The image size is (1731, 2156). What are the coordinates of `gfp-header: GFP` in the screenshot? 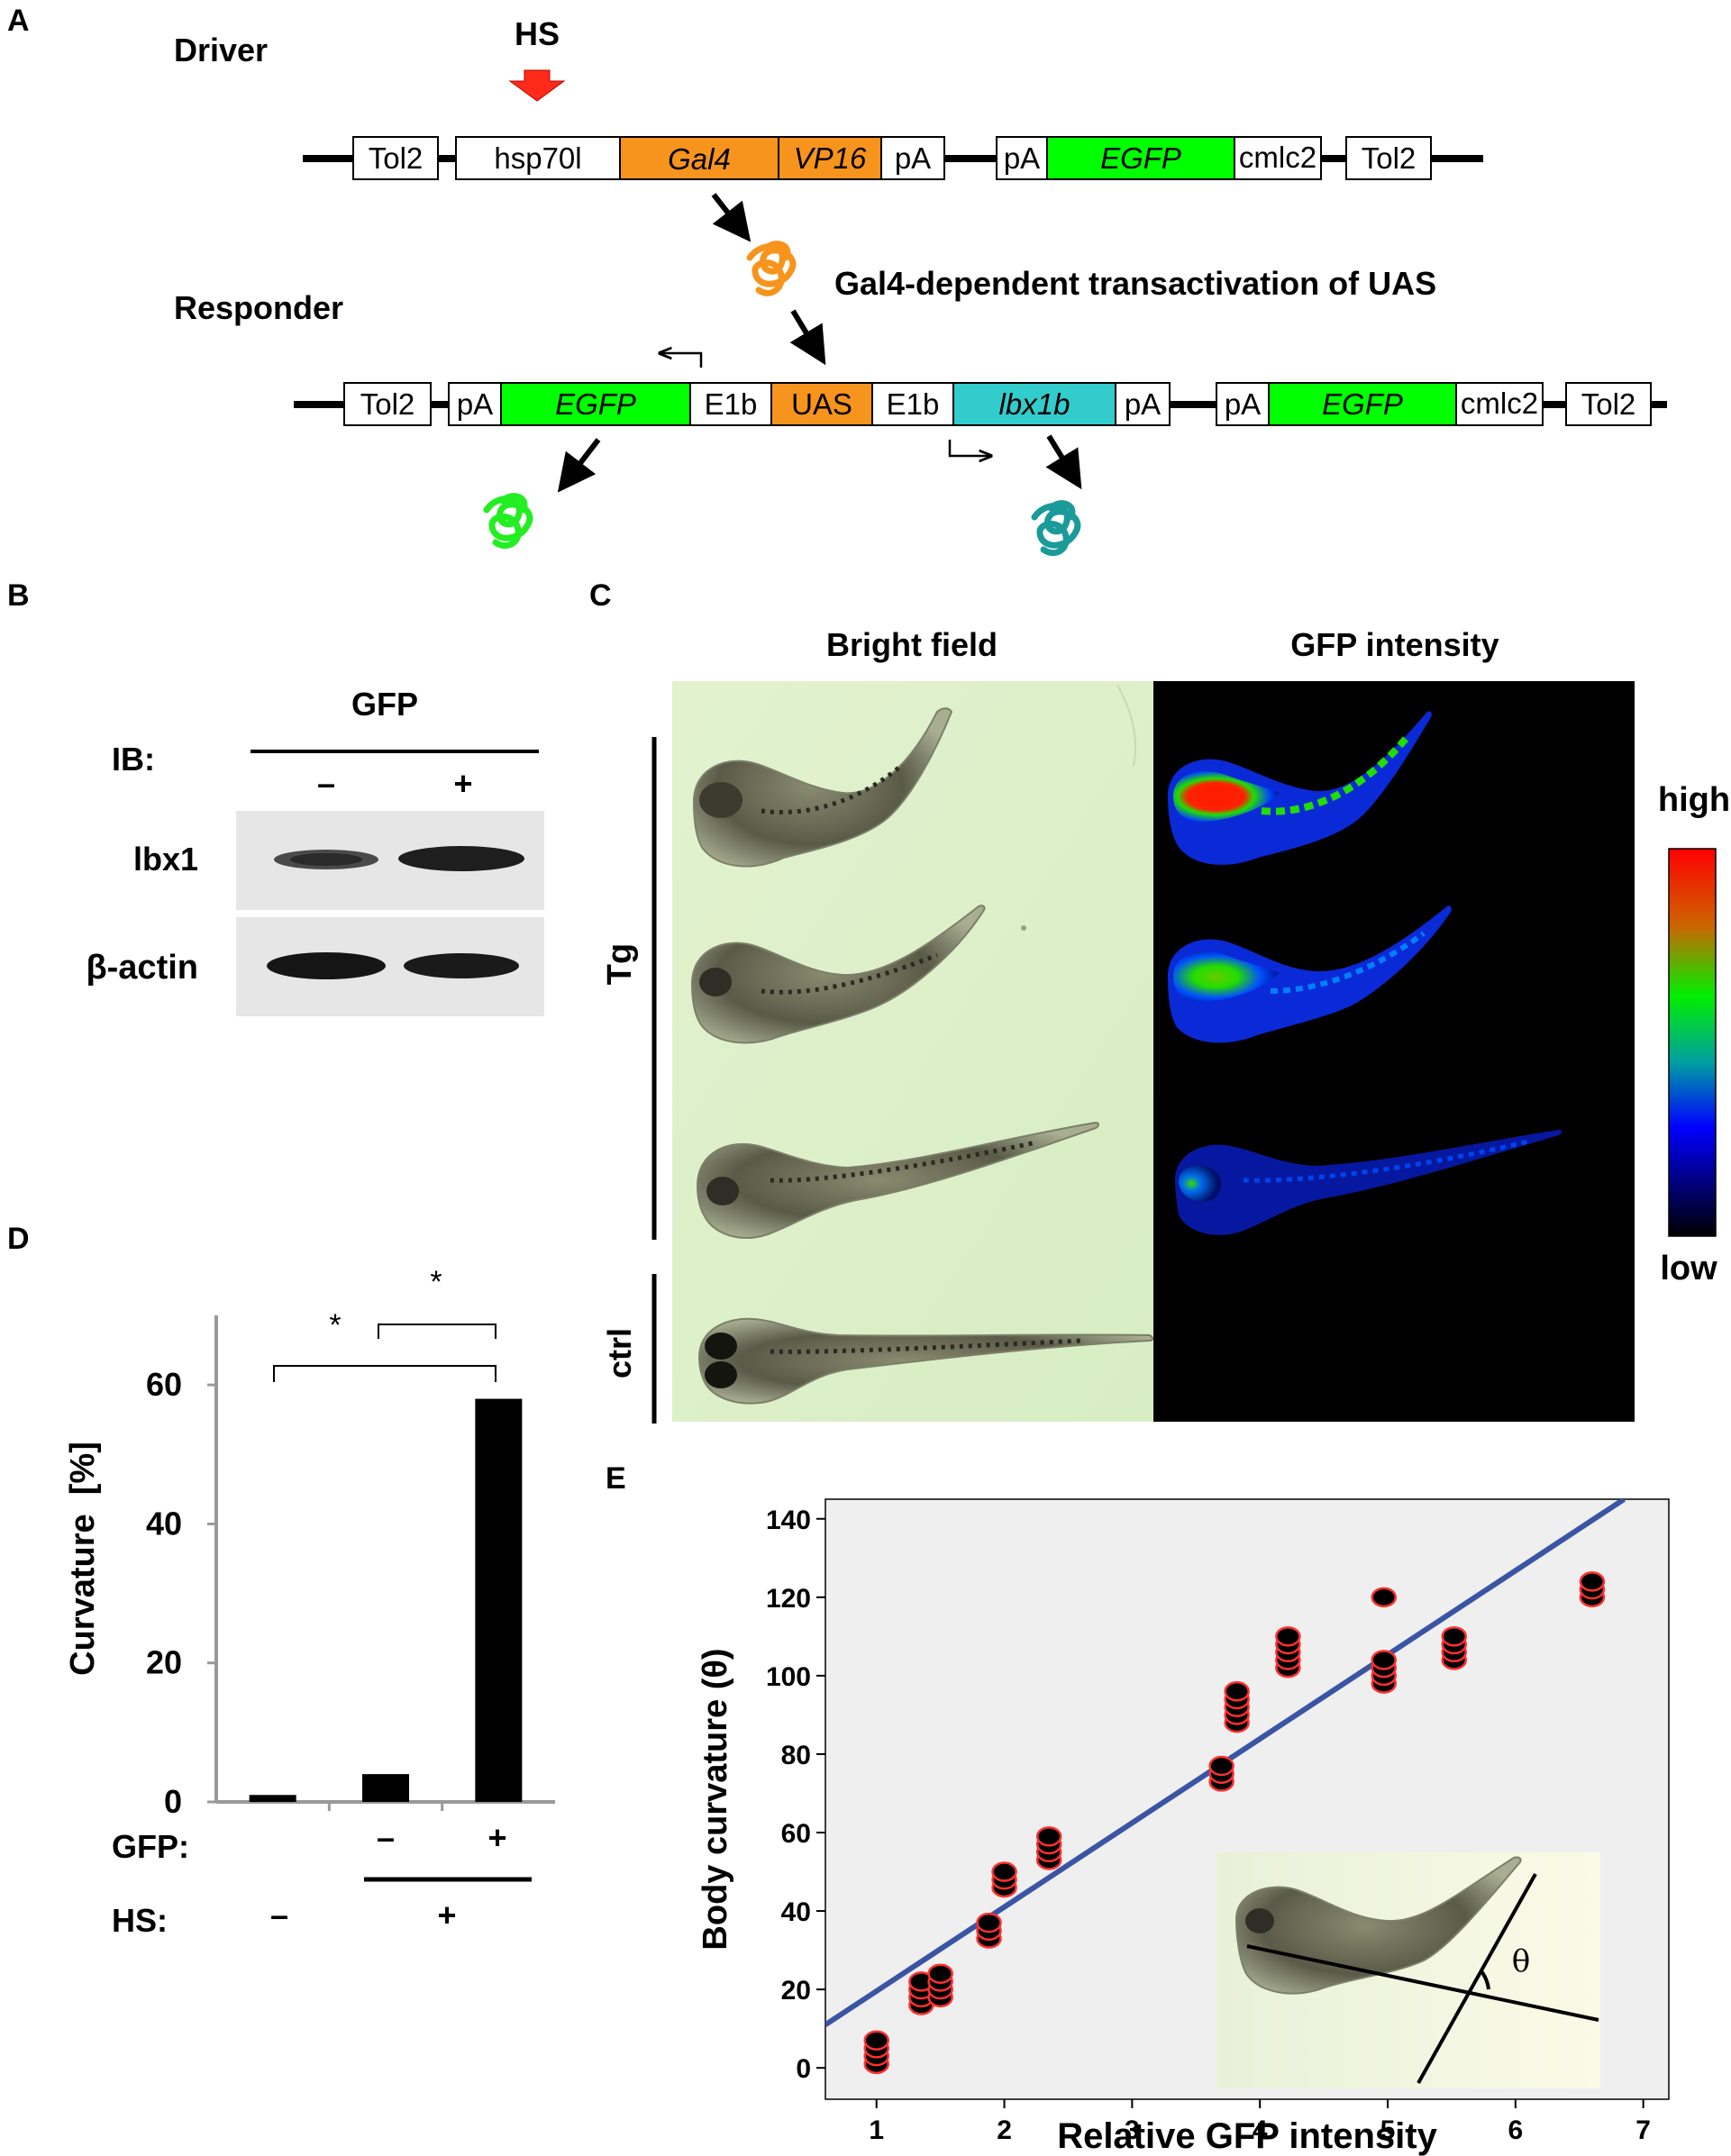 It's located at (384, 704).